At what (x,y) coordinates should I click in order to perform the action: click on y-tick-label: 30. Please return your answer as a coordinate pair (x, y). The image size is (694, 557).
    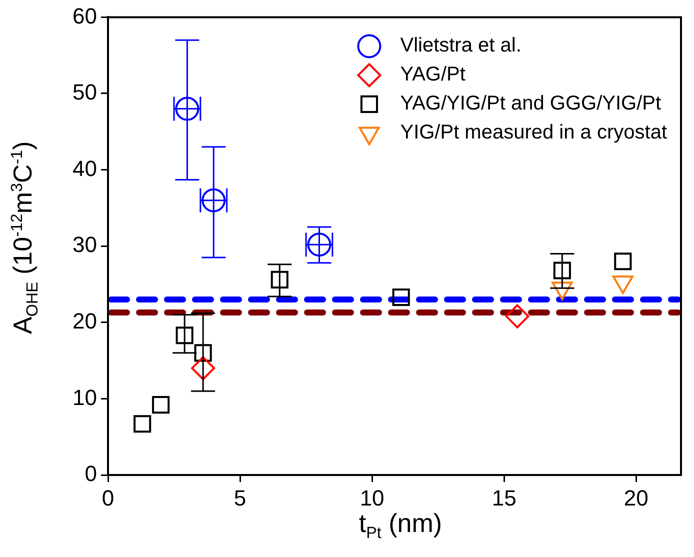
    Looking at the image, I should click on (84, 245).